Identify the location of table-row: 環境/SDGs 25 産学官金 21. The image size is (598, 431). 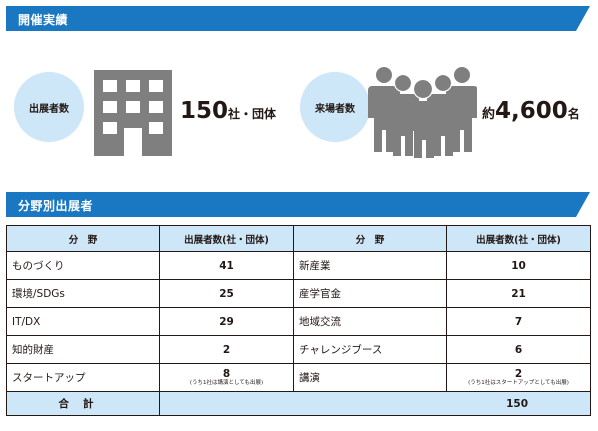
(298, 293).